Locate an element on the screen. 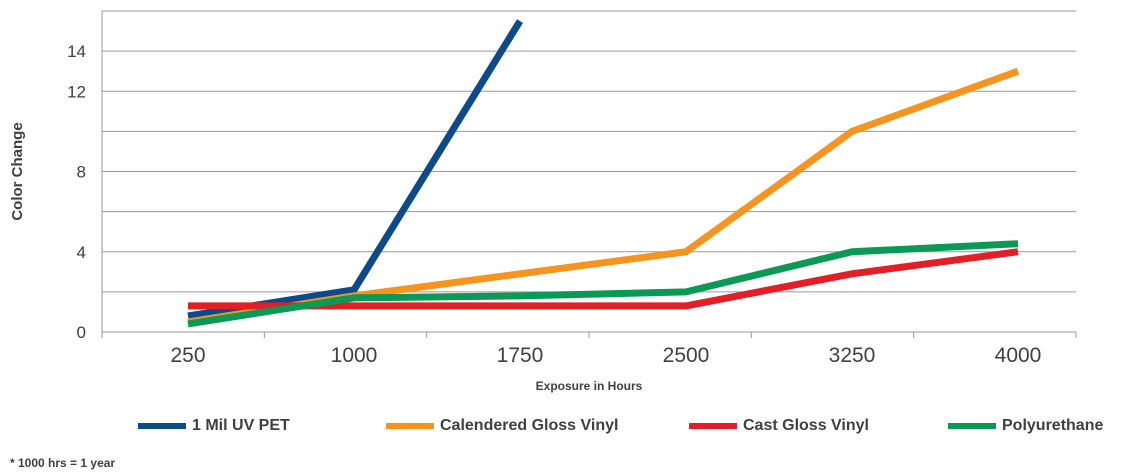  x-axis-title: Exposure in Hours is located at coordinates (589, 386).